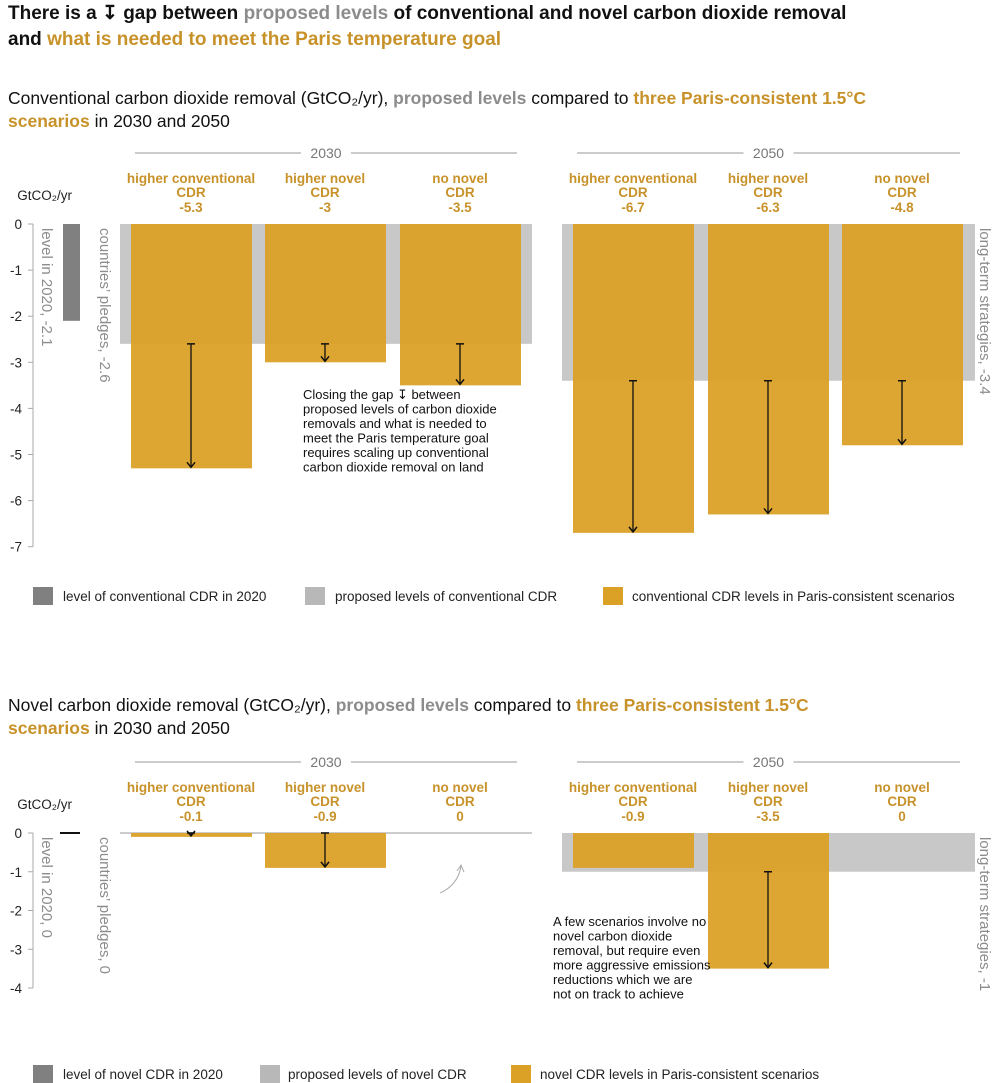 The height and width of the screenshot is (1083, 1000). Describe the element at coordinates (104, 305) in the screenshot. I see `proposed-label: countries’ pledges, -2.6` at that location.